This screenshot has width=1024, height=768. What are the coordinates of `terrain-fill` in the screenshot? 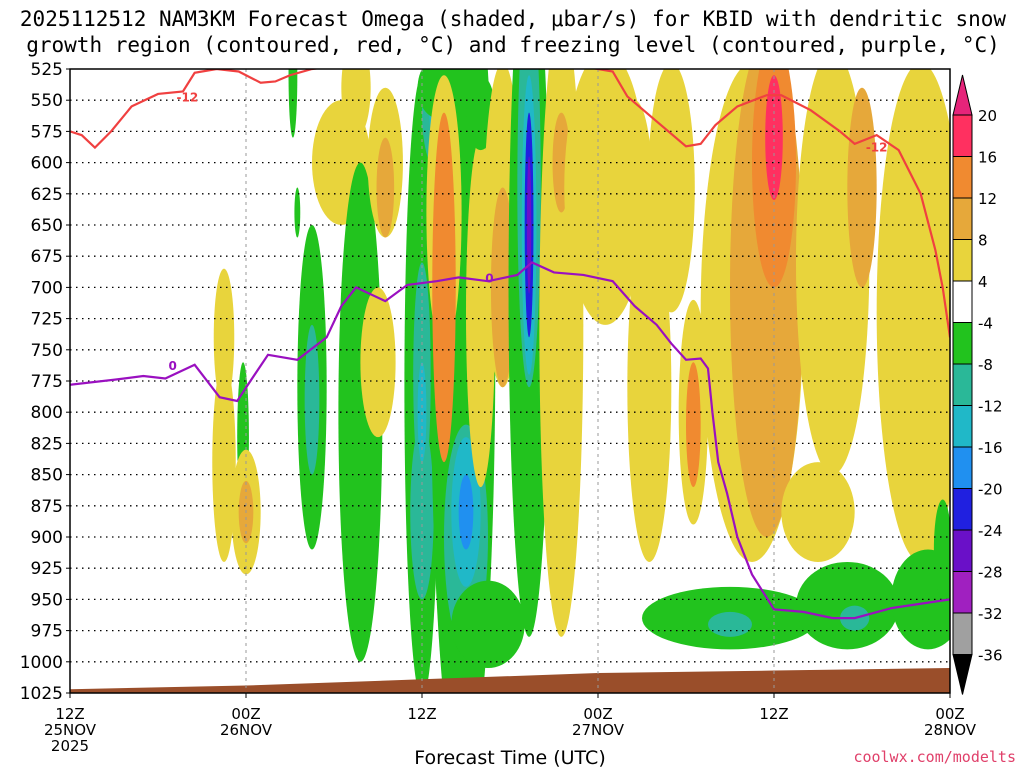 It's located at (510, 680).